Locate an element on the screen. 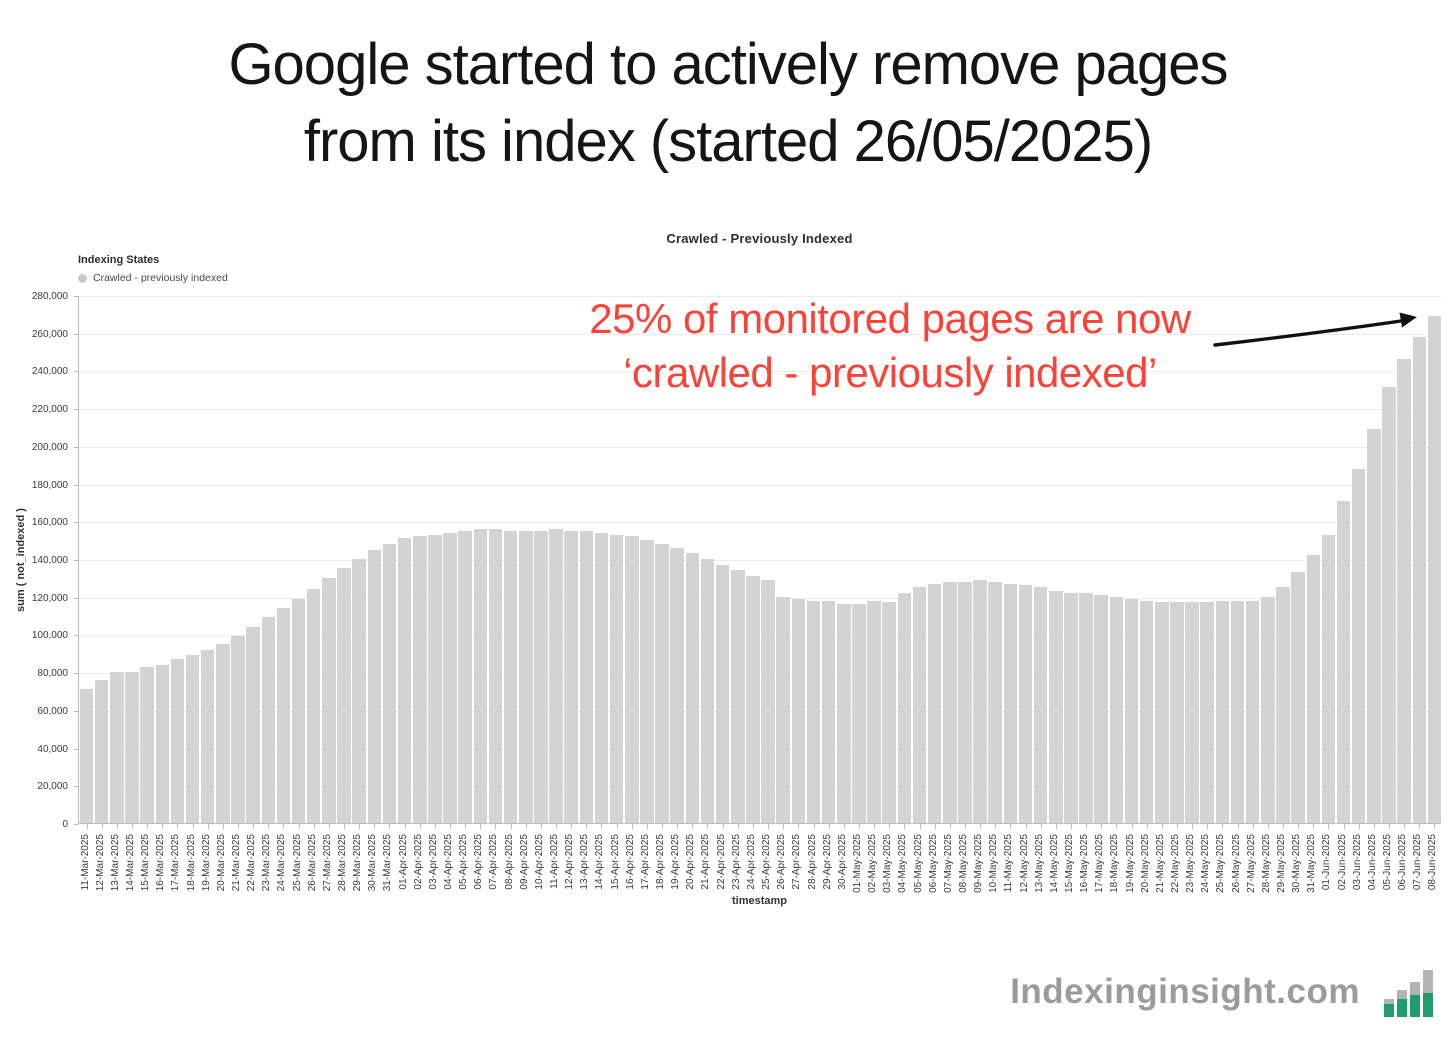  x-tick-label: 20-May-2025 is located at coordinates (1145, 863).